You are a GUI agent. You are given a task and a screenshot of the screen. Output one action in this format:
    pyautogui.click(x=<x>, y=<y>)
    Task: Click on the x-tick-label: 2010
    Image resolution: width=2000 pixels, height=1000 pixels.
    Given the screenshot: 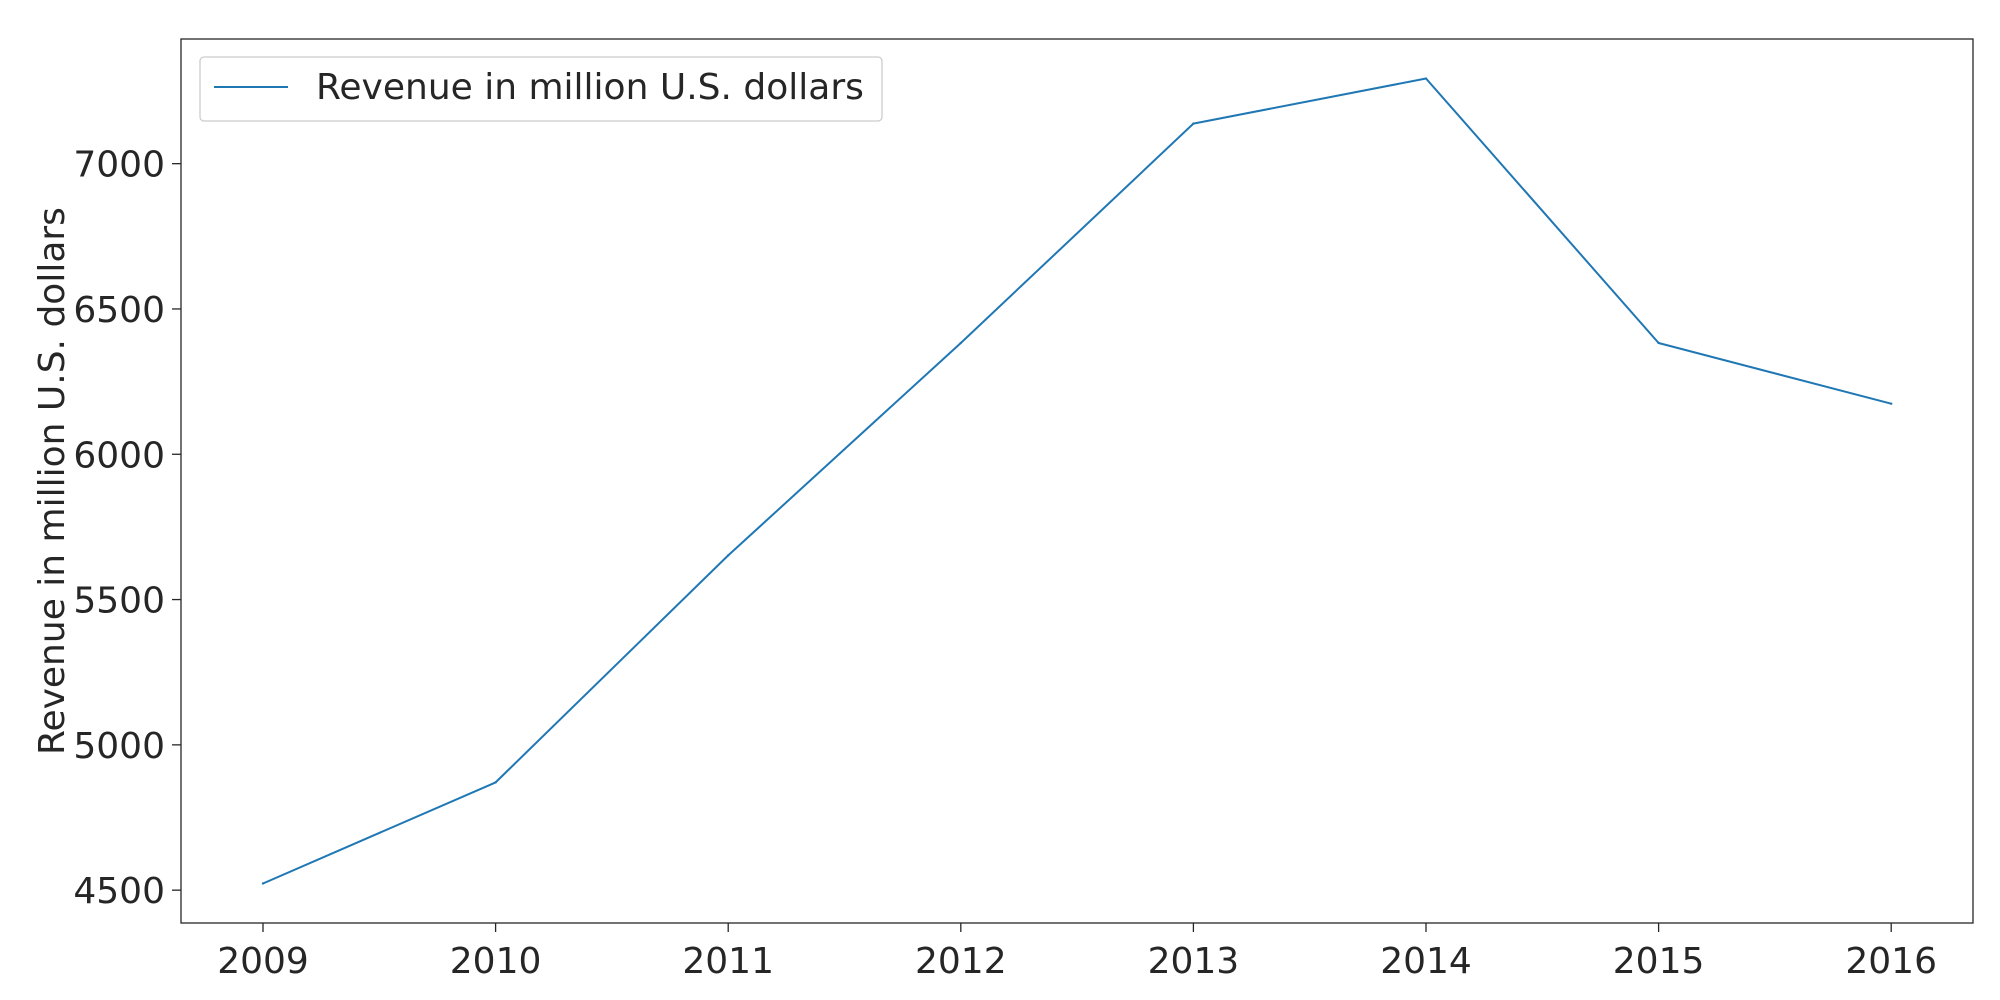 What is the action you would take?
    pyautogui.click(x=496, y=961)
    